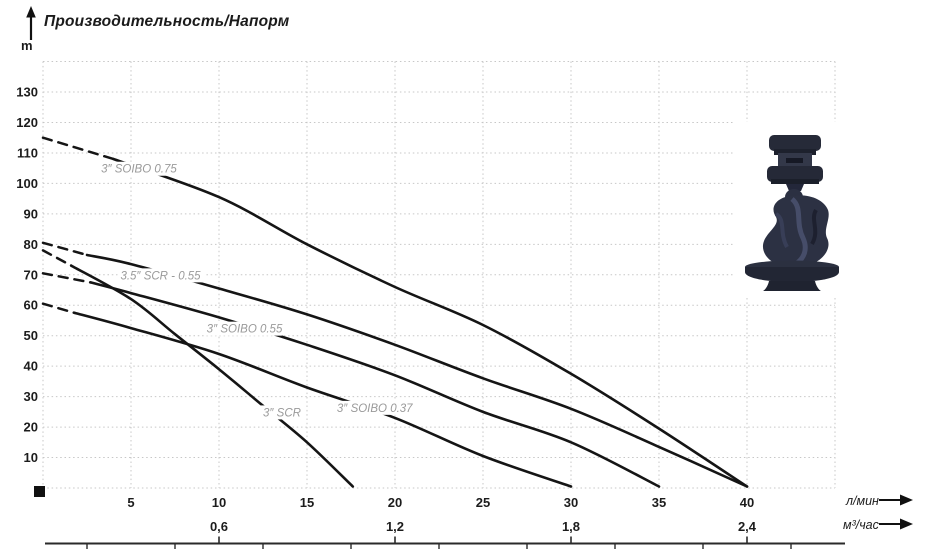  Describe the element at coordinates (57, 258) in the screenshot. I see `curve-dashed-3-scr` at that location.